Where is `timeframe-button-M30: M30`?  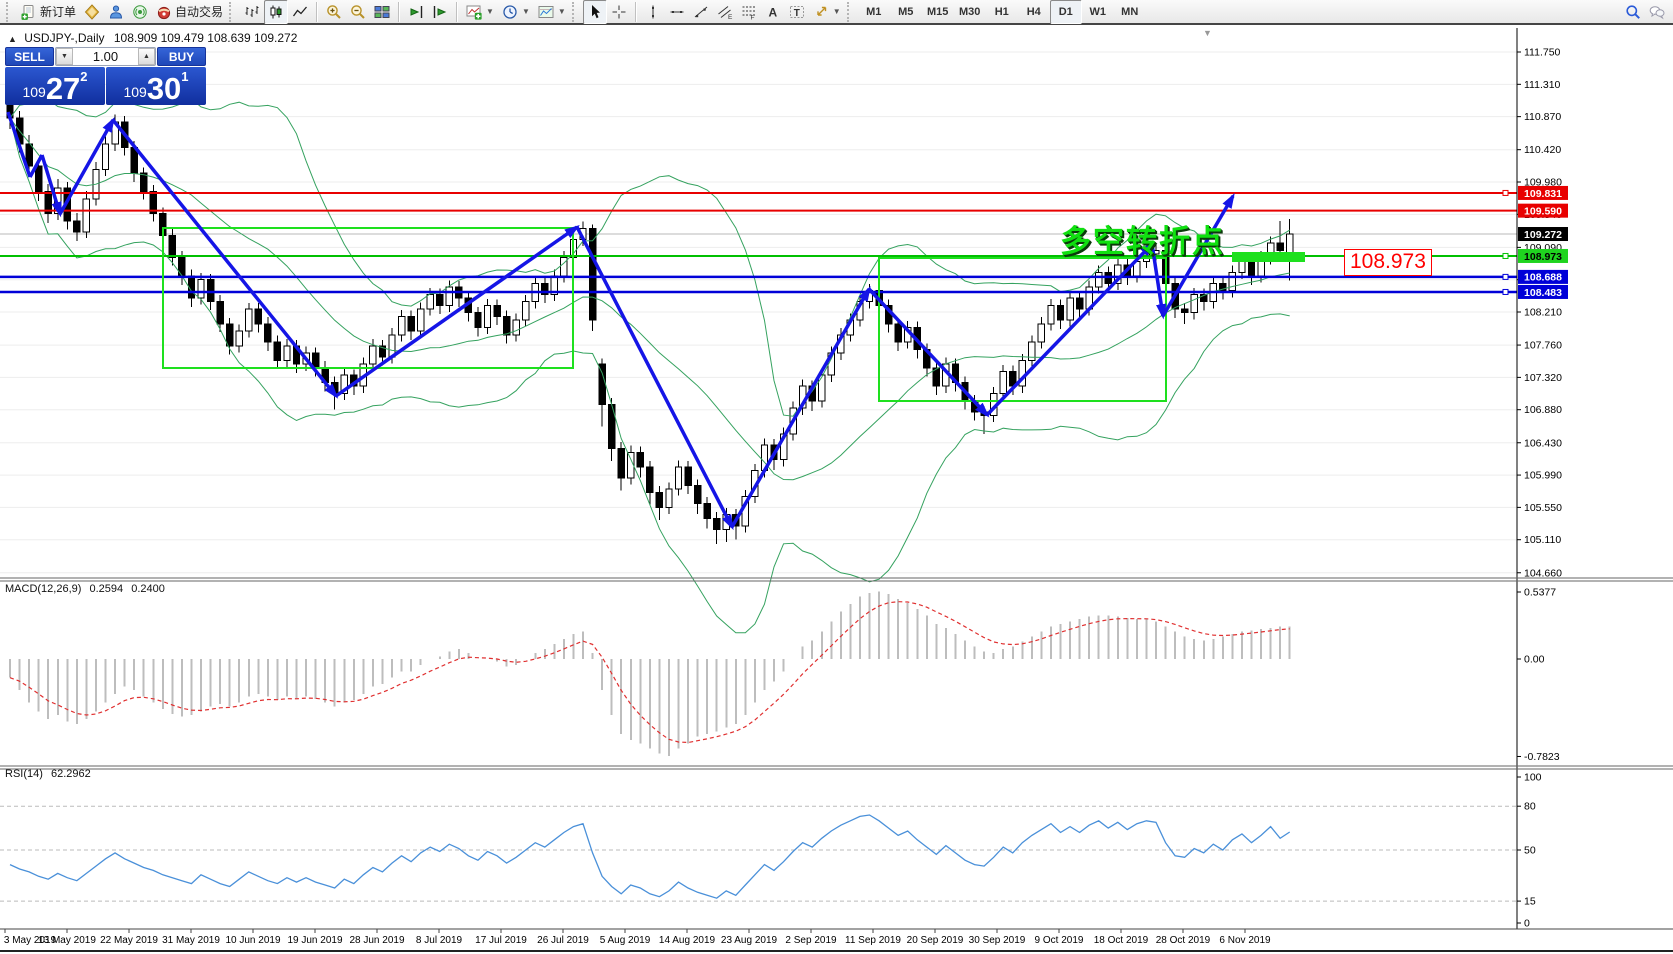
timeframe-button-M30: M30 is located at coordinates (970, 11).